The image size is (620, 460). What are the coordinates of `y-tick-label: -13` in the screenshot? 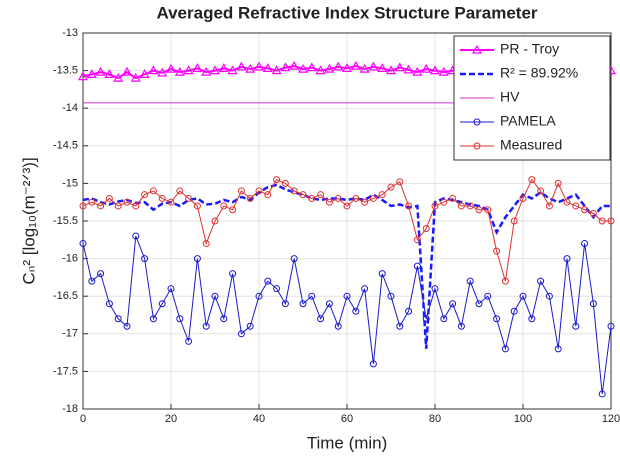 It's located at (70, 33).